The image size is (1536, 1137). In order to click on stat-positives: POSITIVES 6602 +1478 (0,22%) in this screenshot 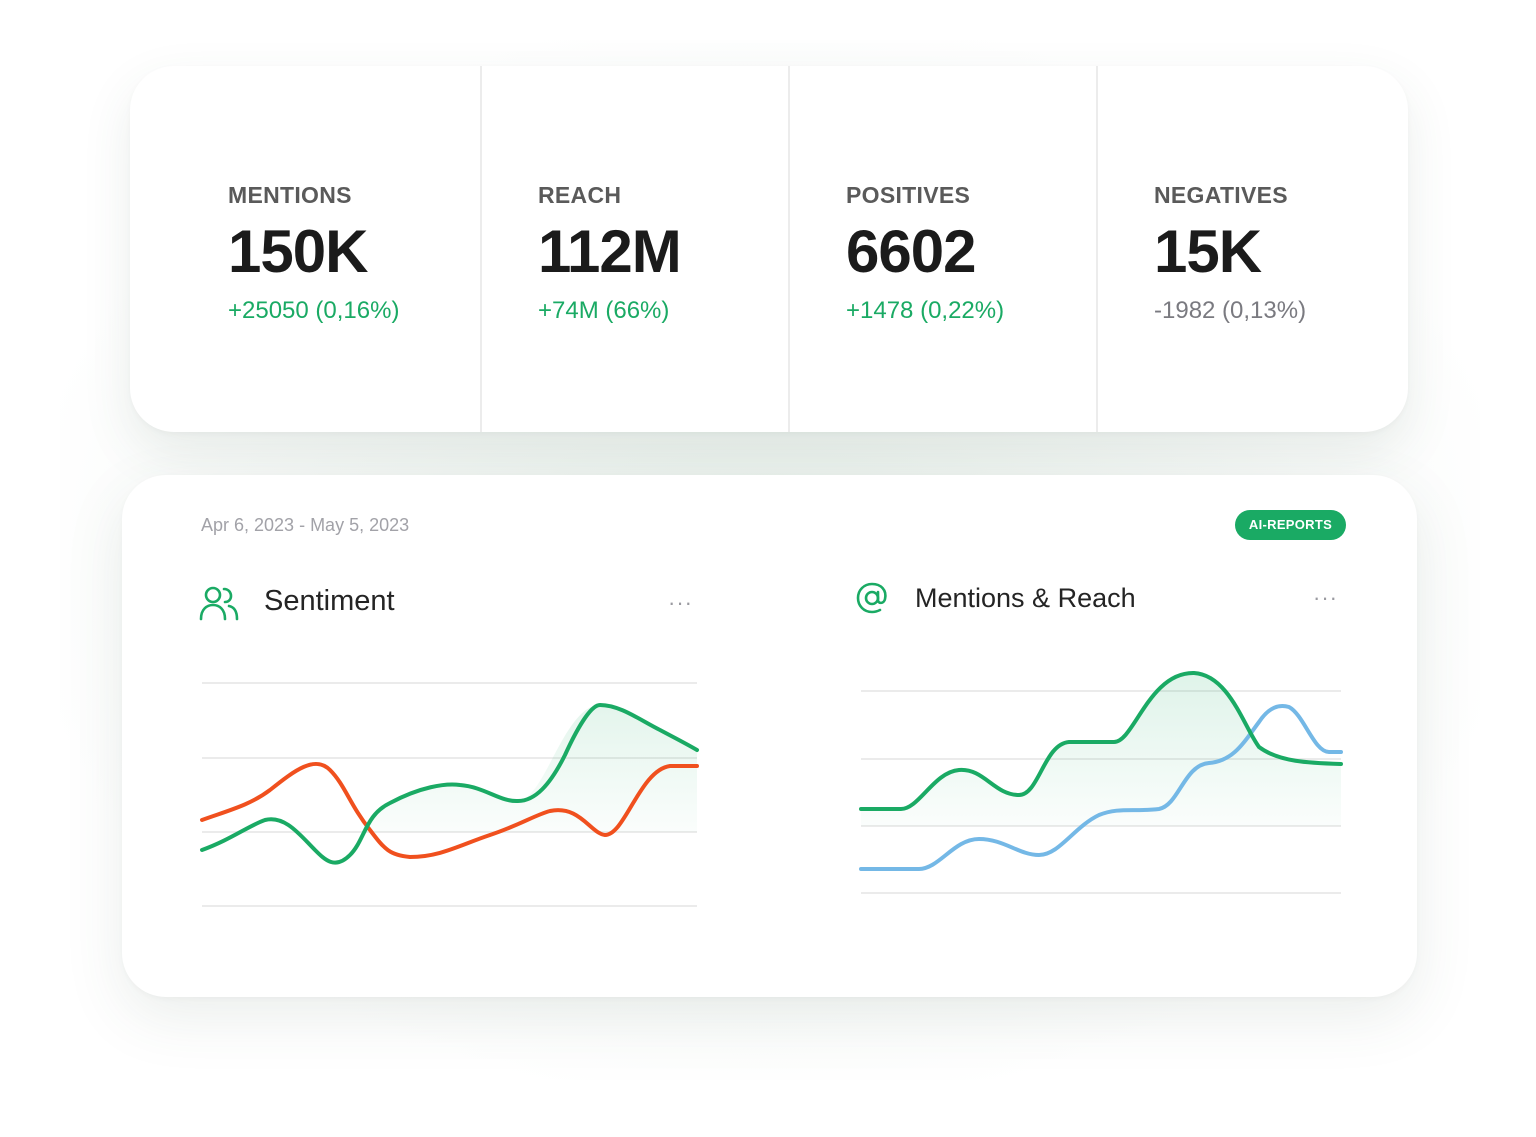, I will do `click(944, 249)`.